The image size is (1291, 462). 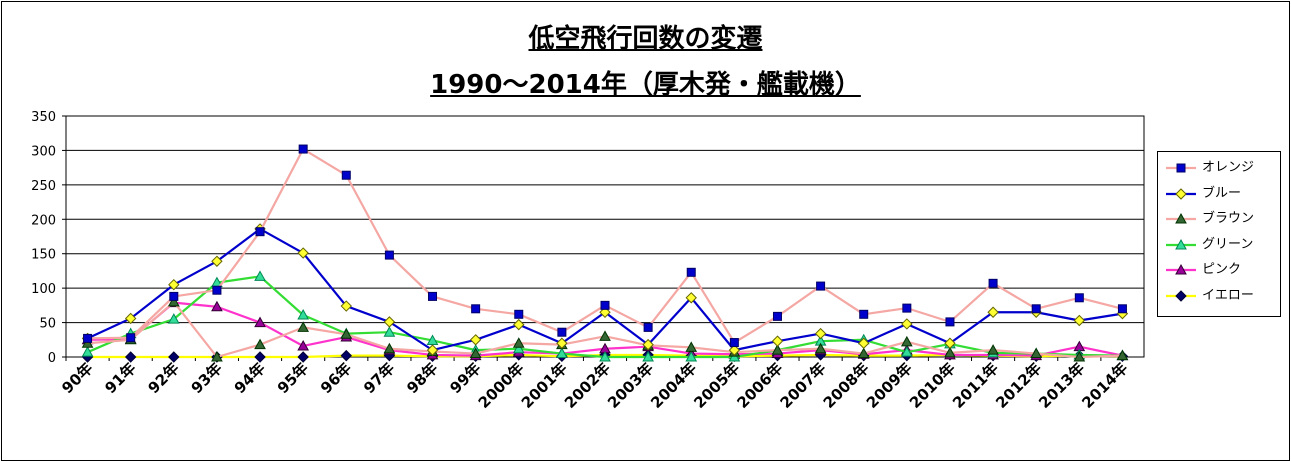 What do you see at coordinates (716, 385) in the screenshot?
I see `x-tick-label: 2005年` at bounding box center [716, 385].